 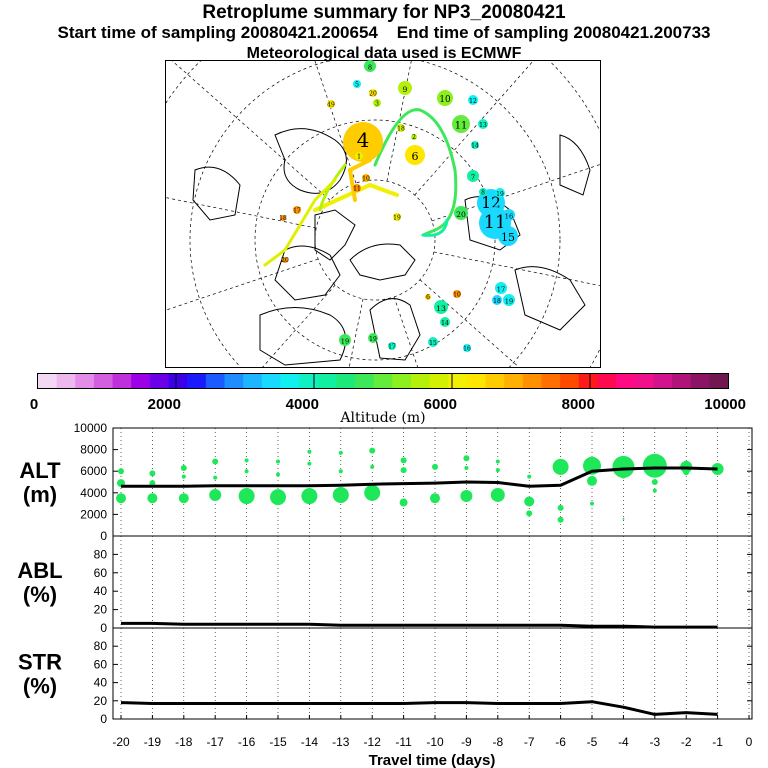 I want to click on x-tick-label: -14, so click(x=310, y=742).